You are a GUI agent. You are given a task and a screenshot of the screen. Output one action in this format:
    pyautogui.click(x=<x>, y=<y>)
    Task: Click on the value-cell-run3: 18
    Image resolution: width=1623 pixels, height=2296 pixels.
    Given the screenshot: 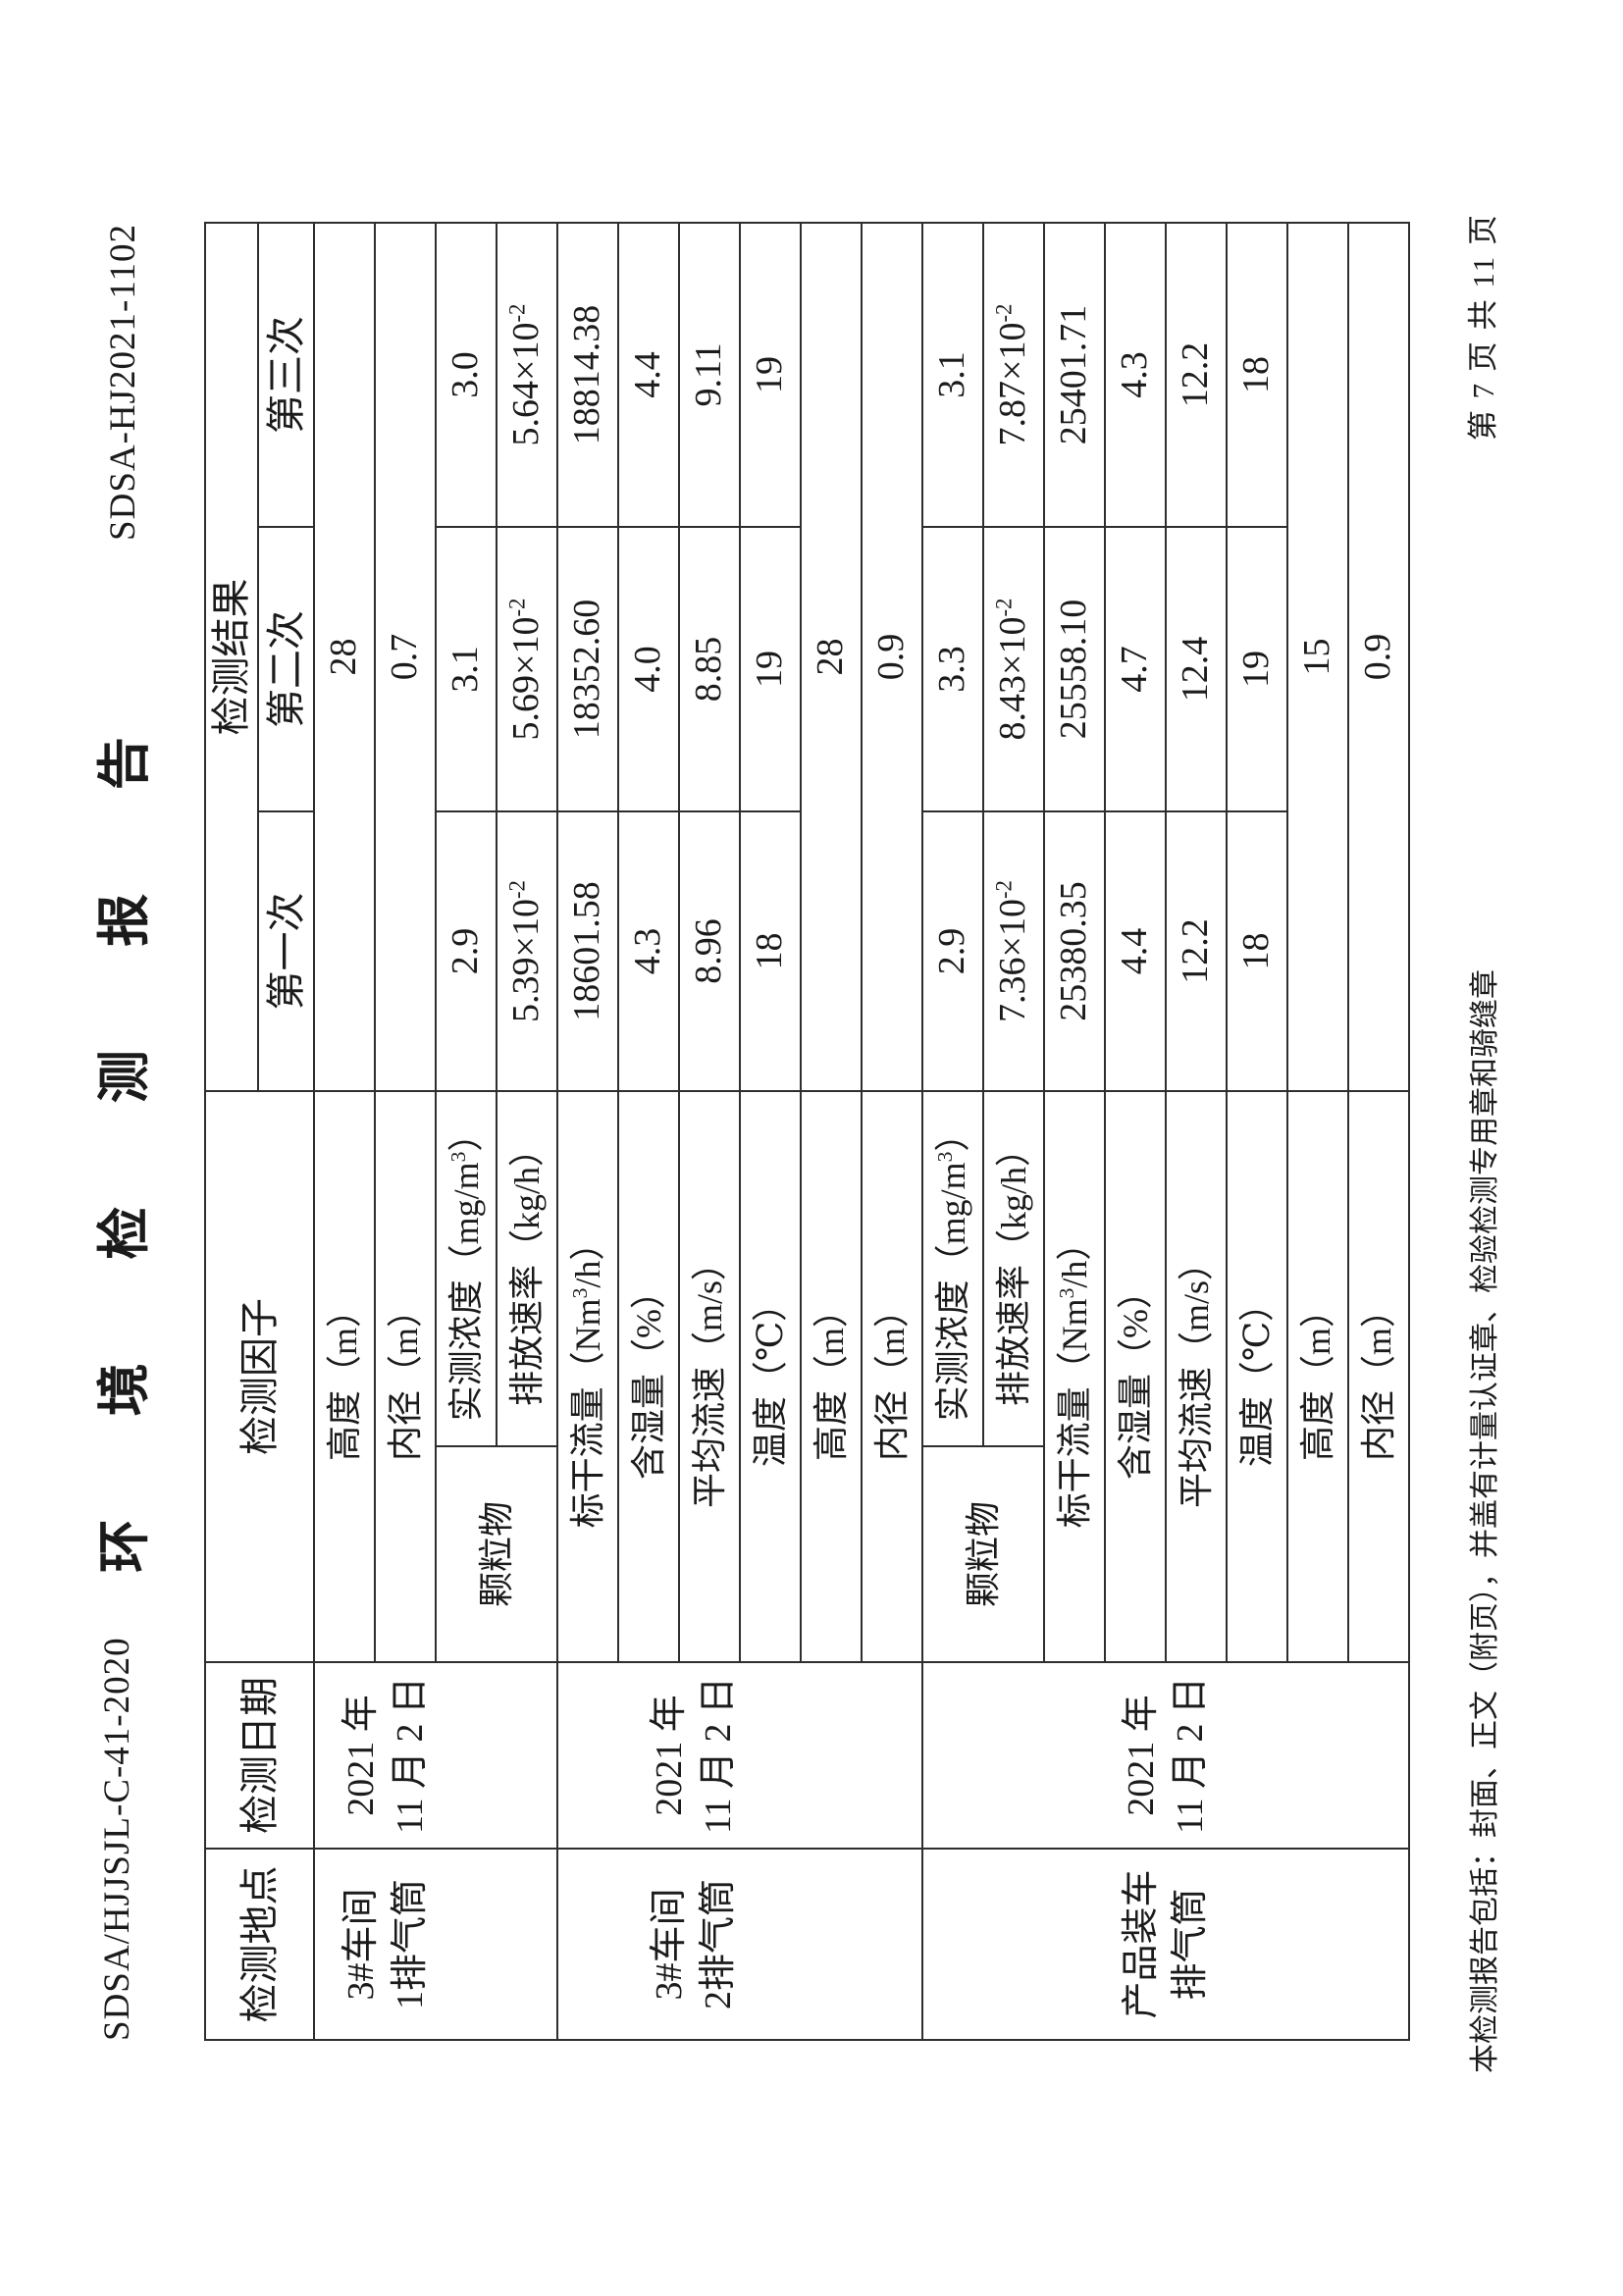 What is the action you would take?
    pyautogui.click(x=1257, y=375)
    